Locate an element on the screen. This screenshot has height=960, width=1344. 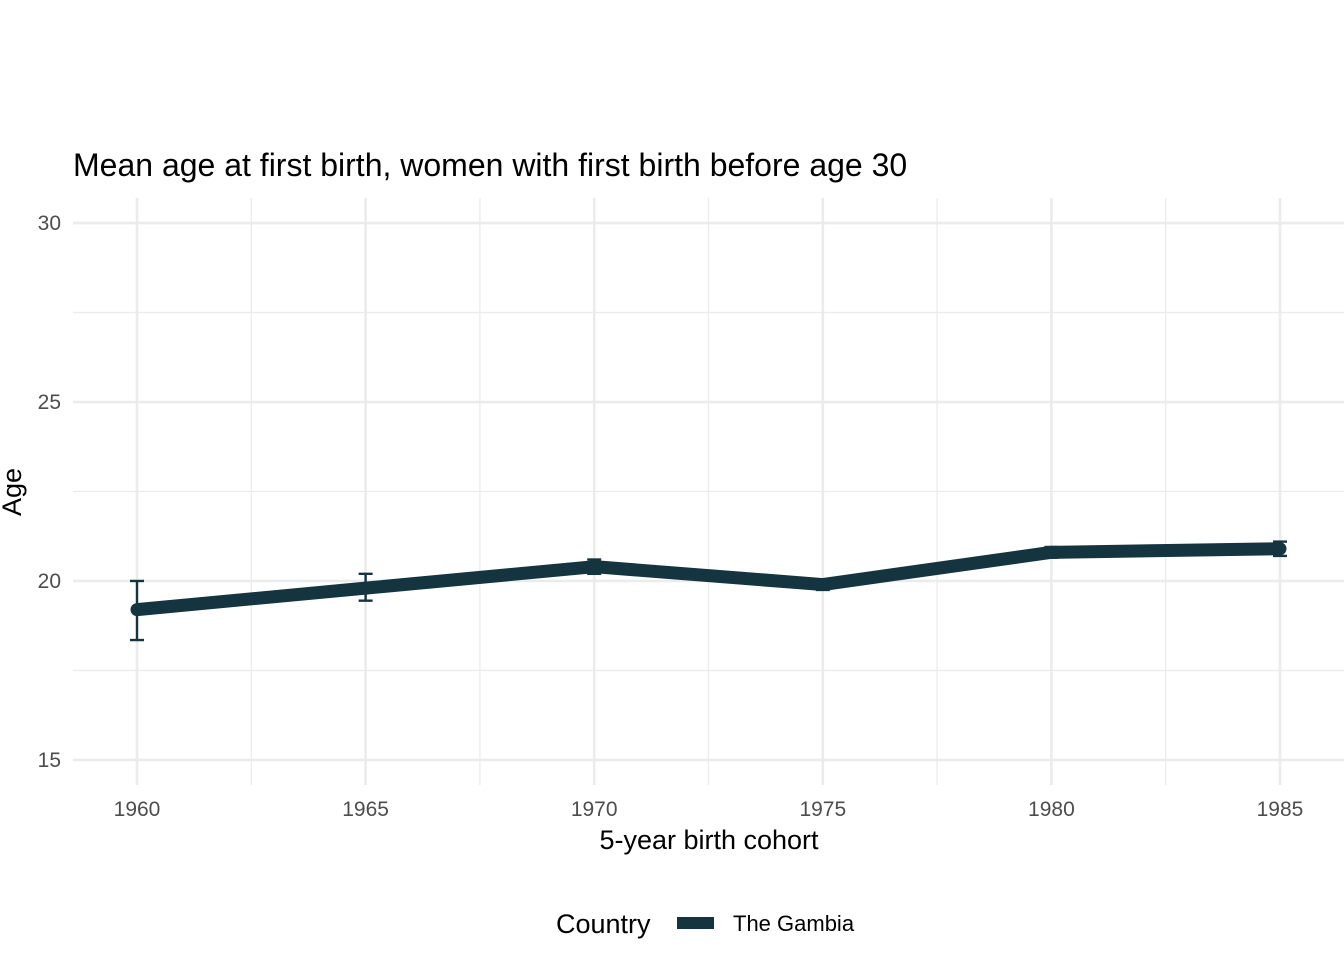
legend-title: Country is located at coordinates (603, 924).